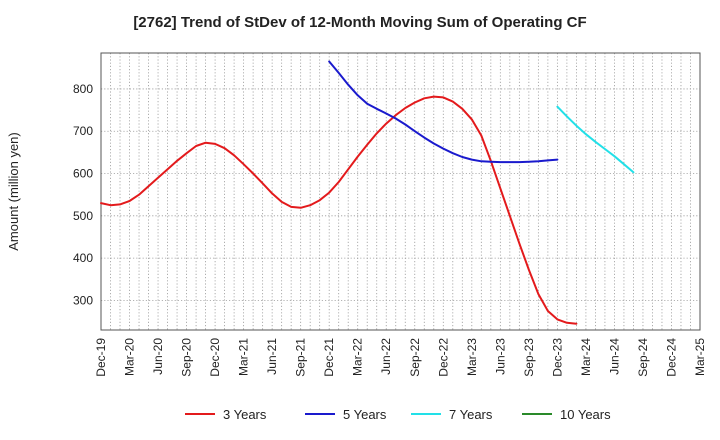  I want to click on legend: 3 Years 5 Years 7 Years 10 Years, so click(398, 414).